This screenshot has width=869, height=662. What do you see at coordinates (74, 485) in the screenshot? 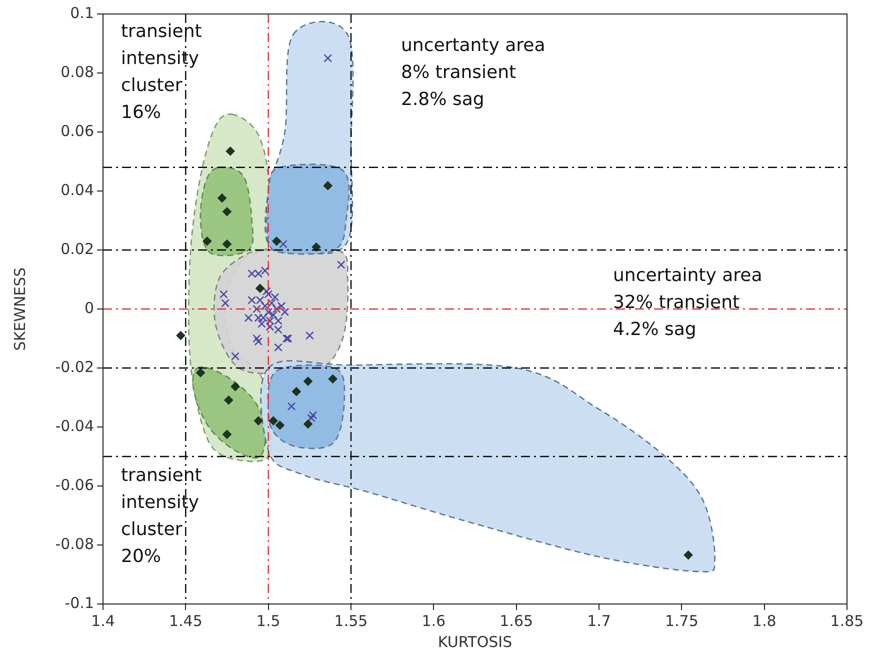
I see `y-tick-label: -0.06` at bounding box center [74, 485].